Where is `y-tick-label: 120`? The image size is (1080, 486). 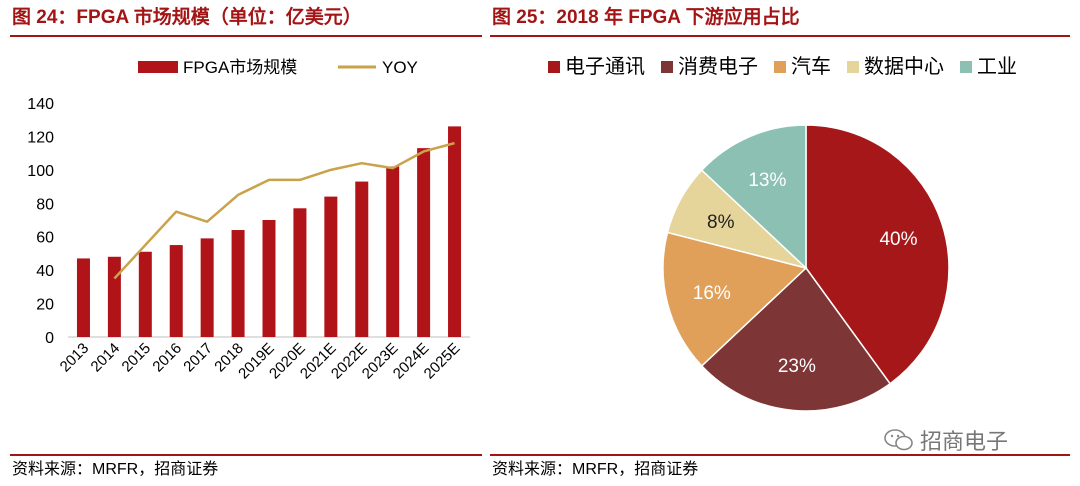
y-tick-label: 120 is located at coordinates (40, 137).